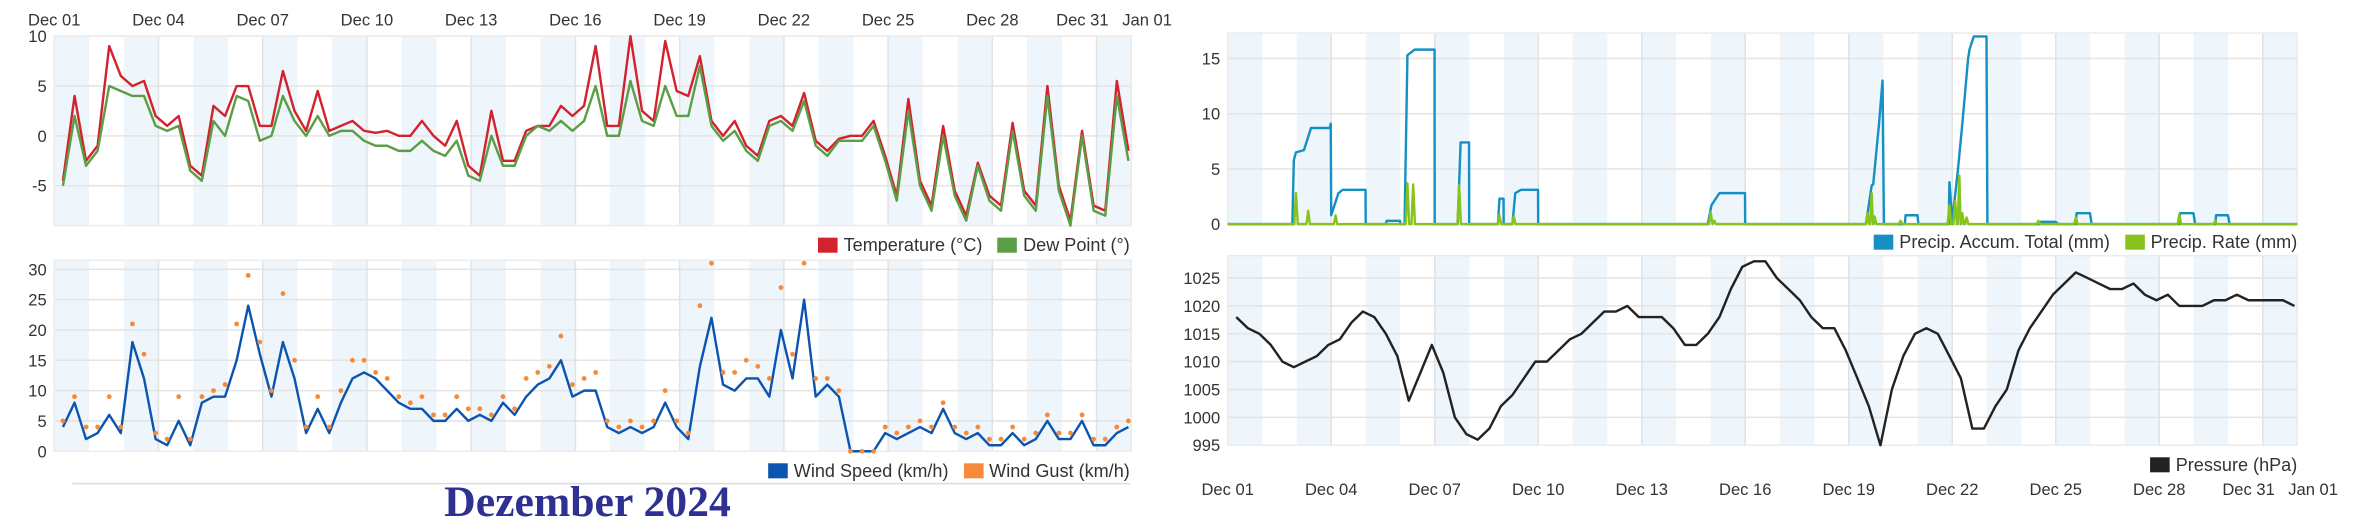  I want to click on precip-accum-swatch, so click(1883, 242).